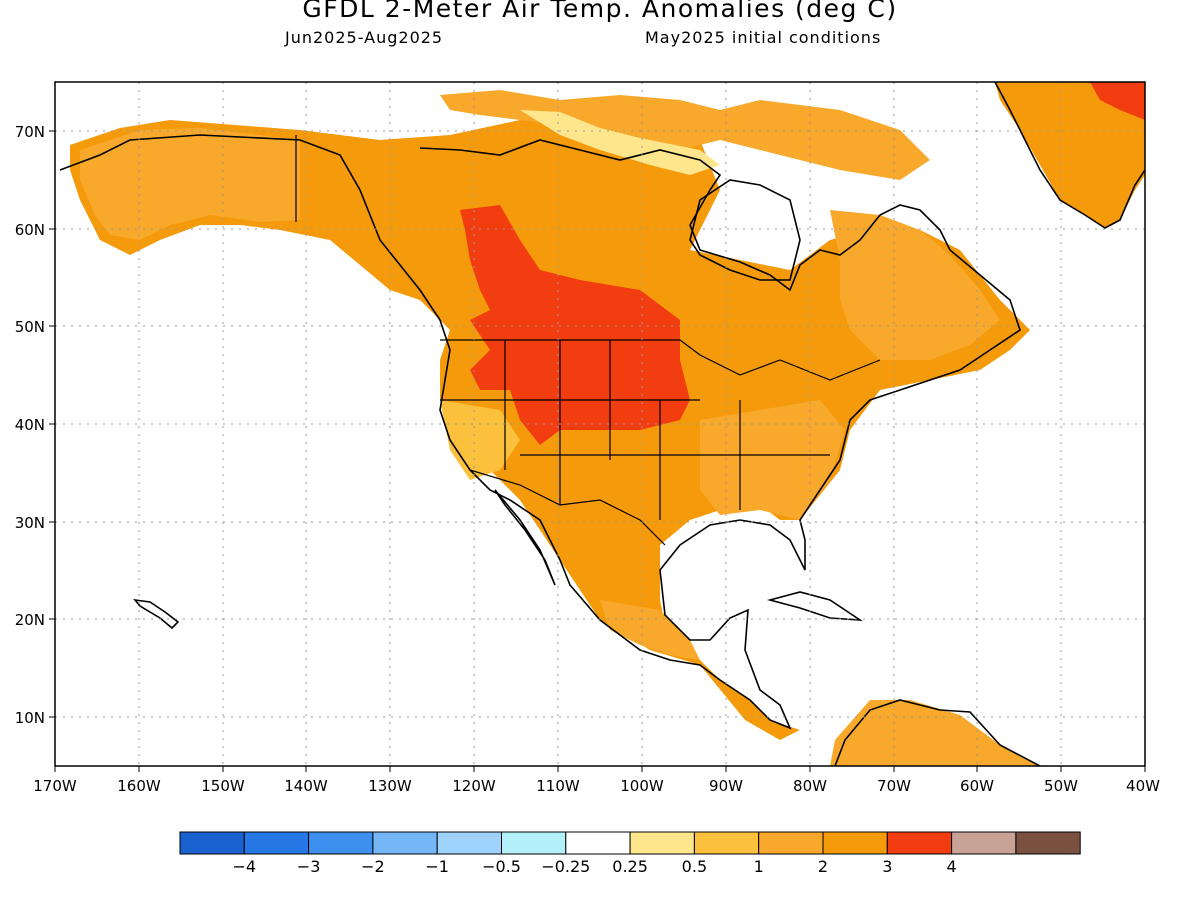  What do you see at coordinates (1143, 786) in the screenshot?
I see `lon-label: 40W` at bounding box center [1143, 786].